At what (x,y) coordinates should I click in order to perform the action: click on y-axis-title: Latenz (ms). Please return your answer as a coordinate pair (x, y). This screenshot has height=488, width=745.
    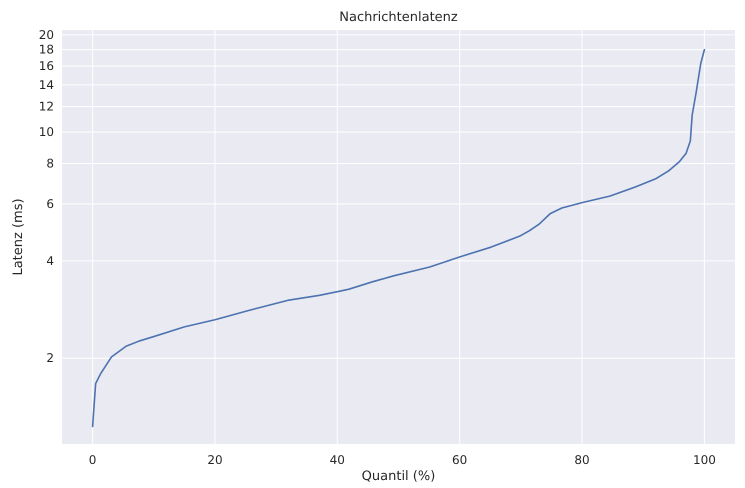
    Looking at the image, I should click on (18, 237).